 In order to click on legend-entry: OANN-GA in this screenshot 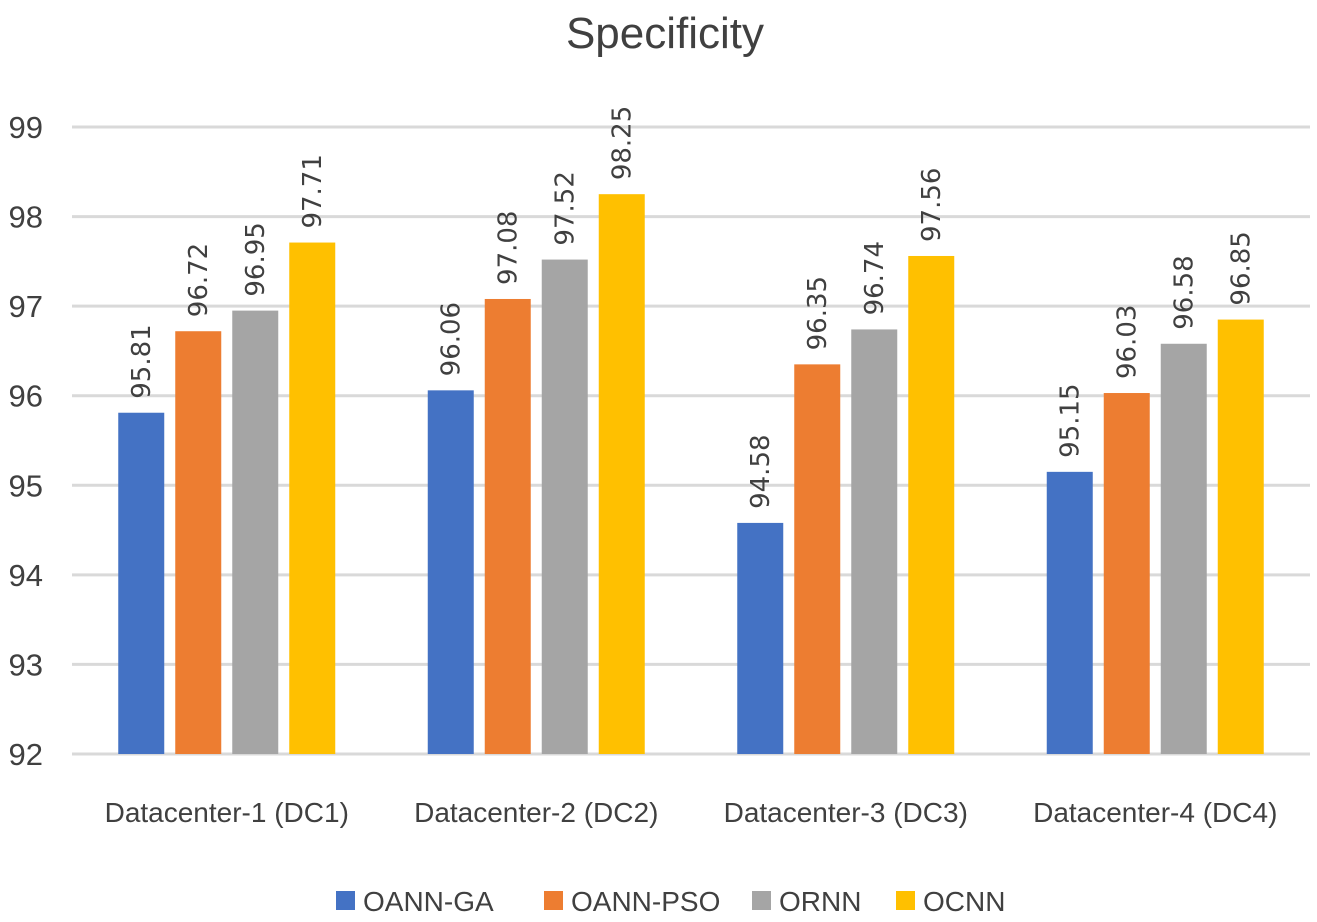, I will do `click(428, 901)`.